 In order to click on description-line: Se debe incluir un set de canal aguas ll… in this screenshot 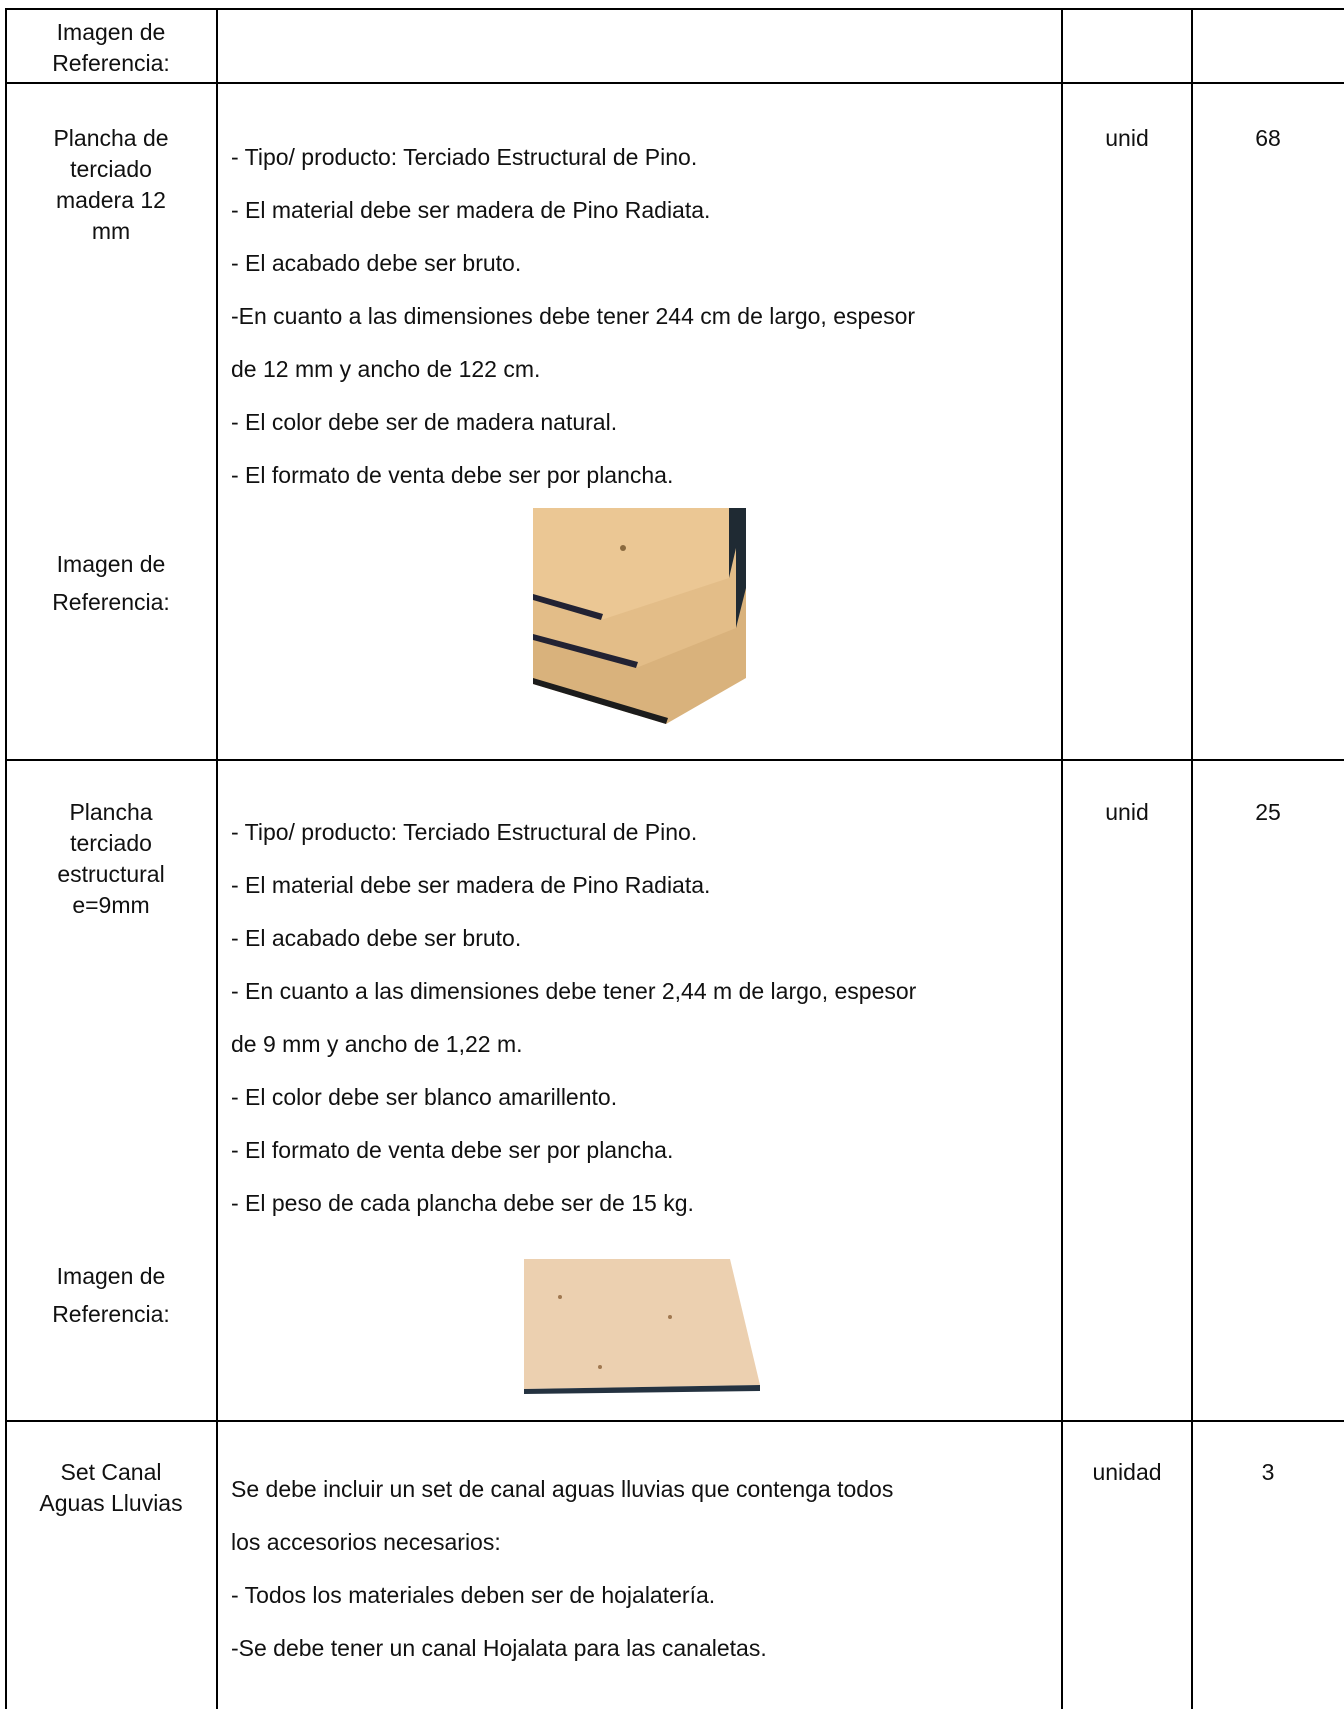, I will do `click(562, 1489)`.